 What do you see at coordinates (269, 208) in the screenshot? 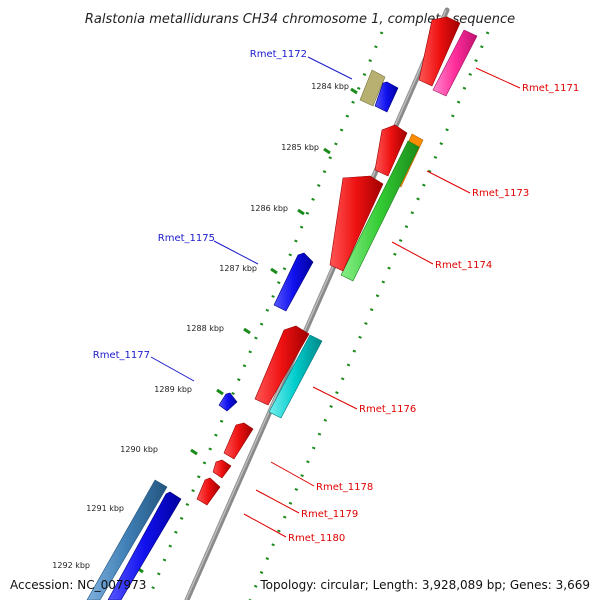
I see `kbp-tick-label: 1286 kbp` at bounding box center [269, 208].